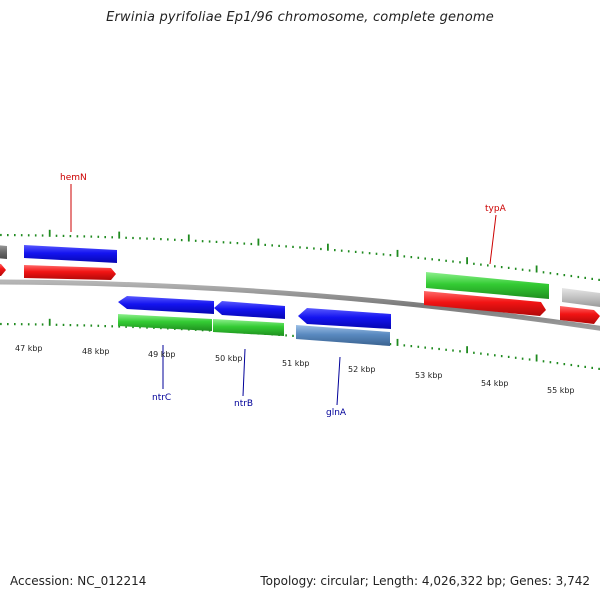 This screenshot has height=600, width=600. I want to click on kbp-label-47: 47 kbp, so click(29, 348).